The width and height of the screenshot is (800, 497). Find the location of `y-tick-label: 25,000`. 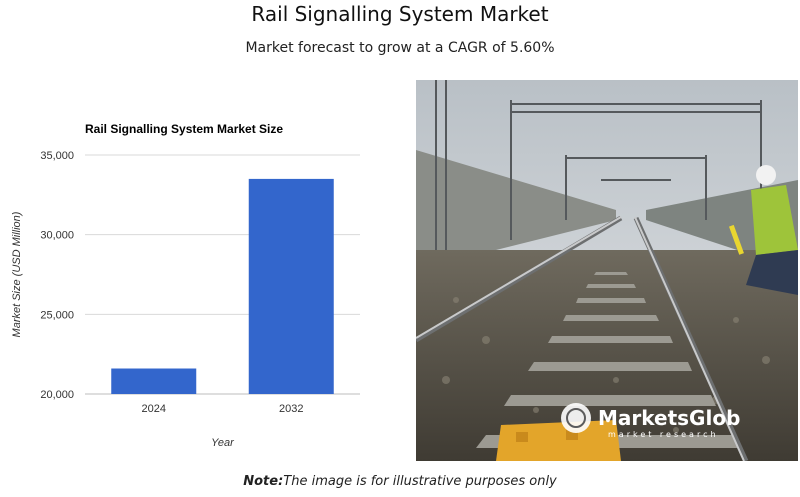

y-tick-label: 25,000 is located at coordinates (57, 315).